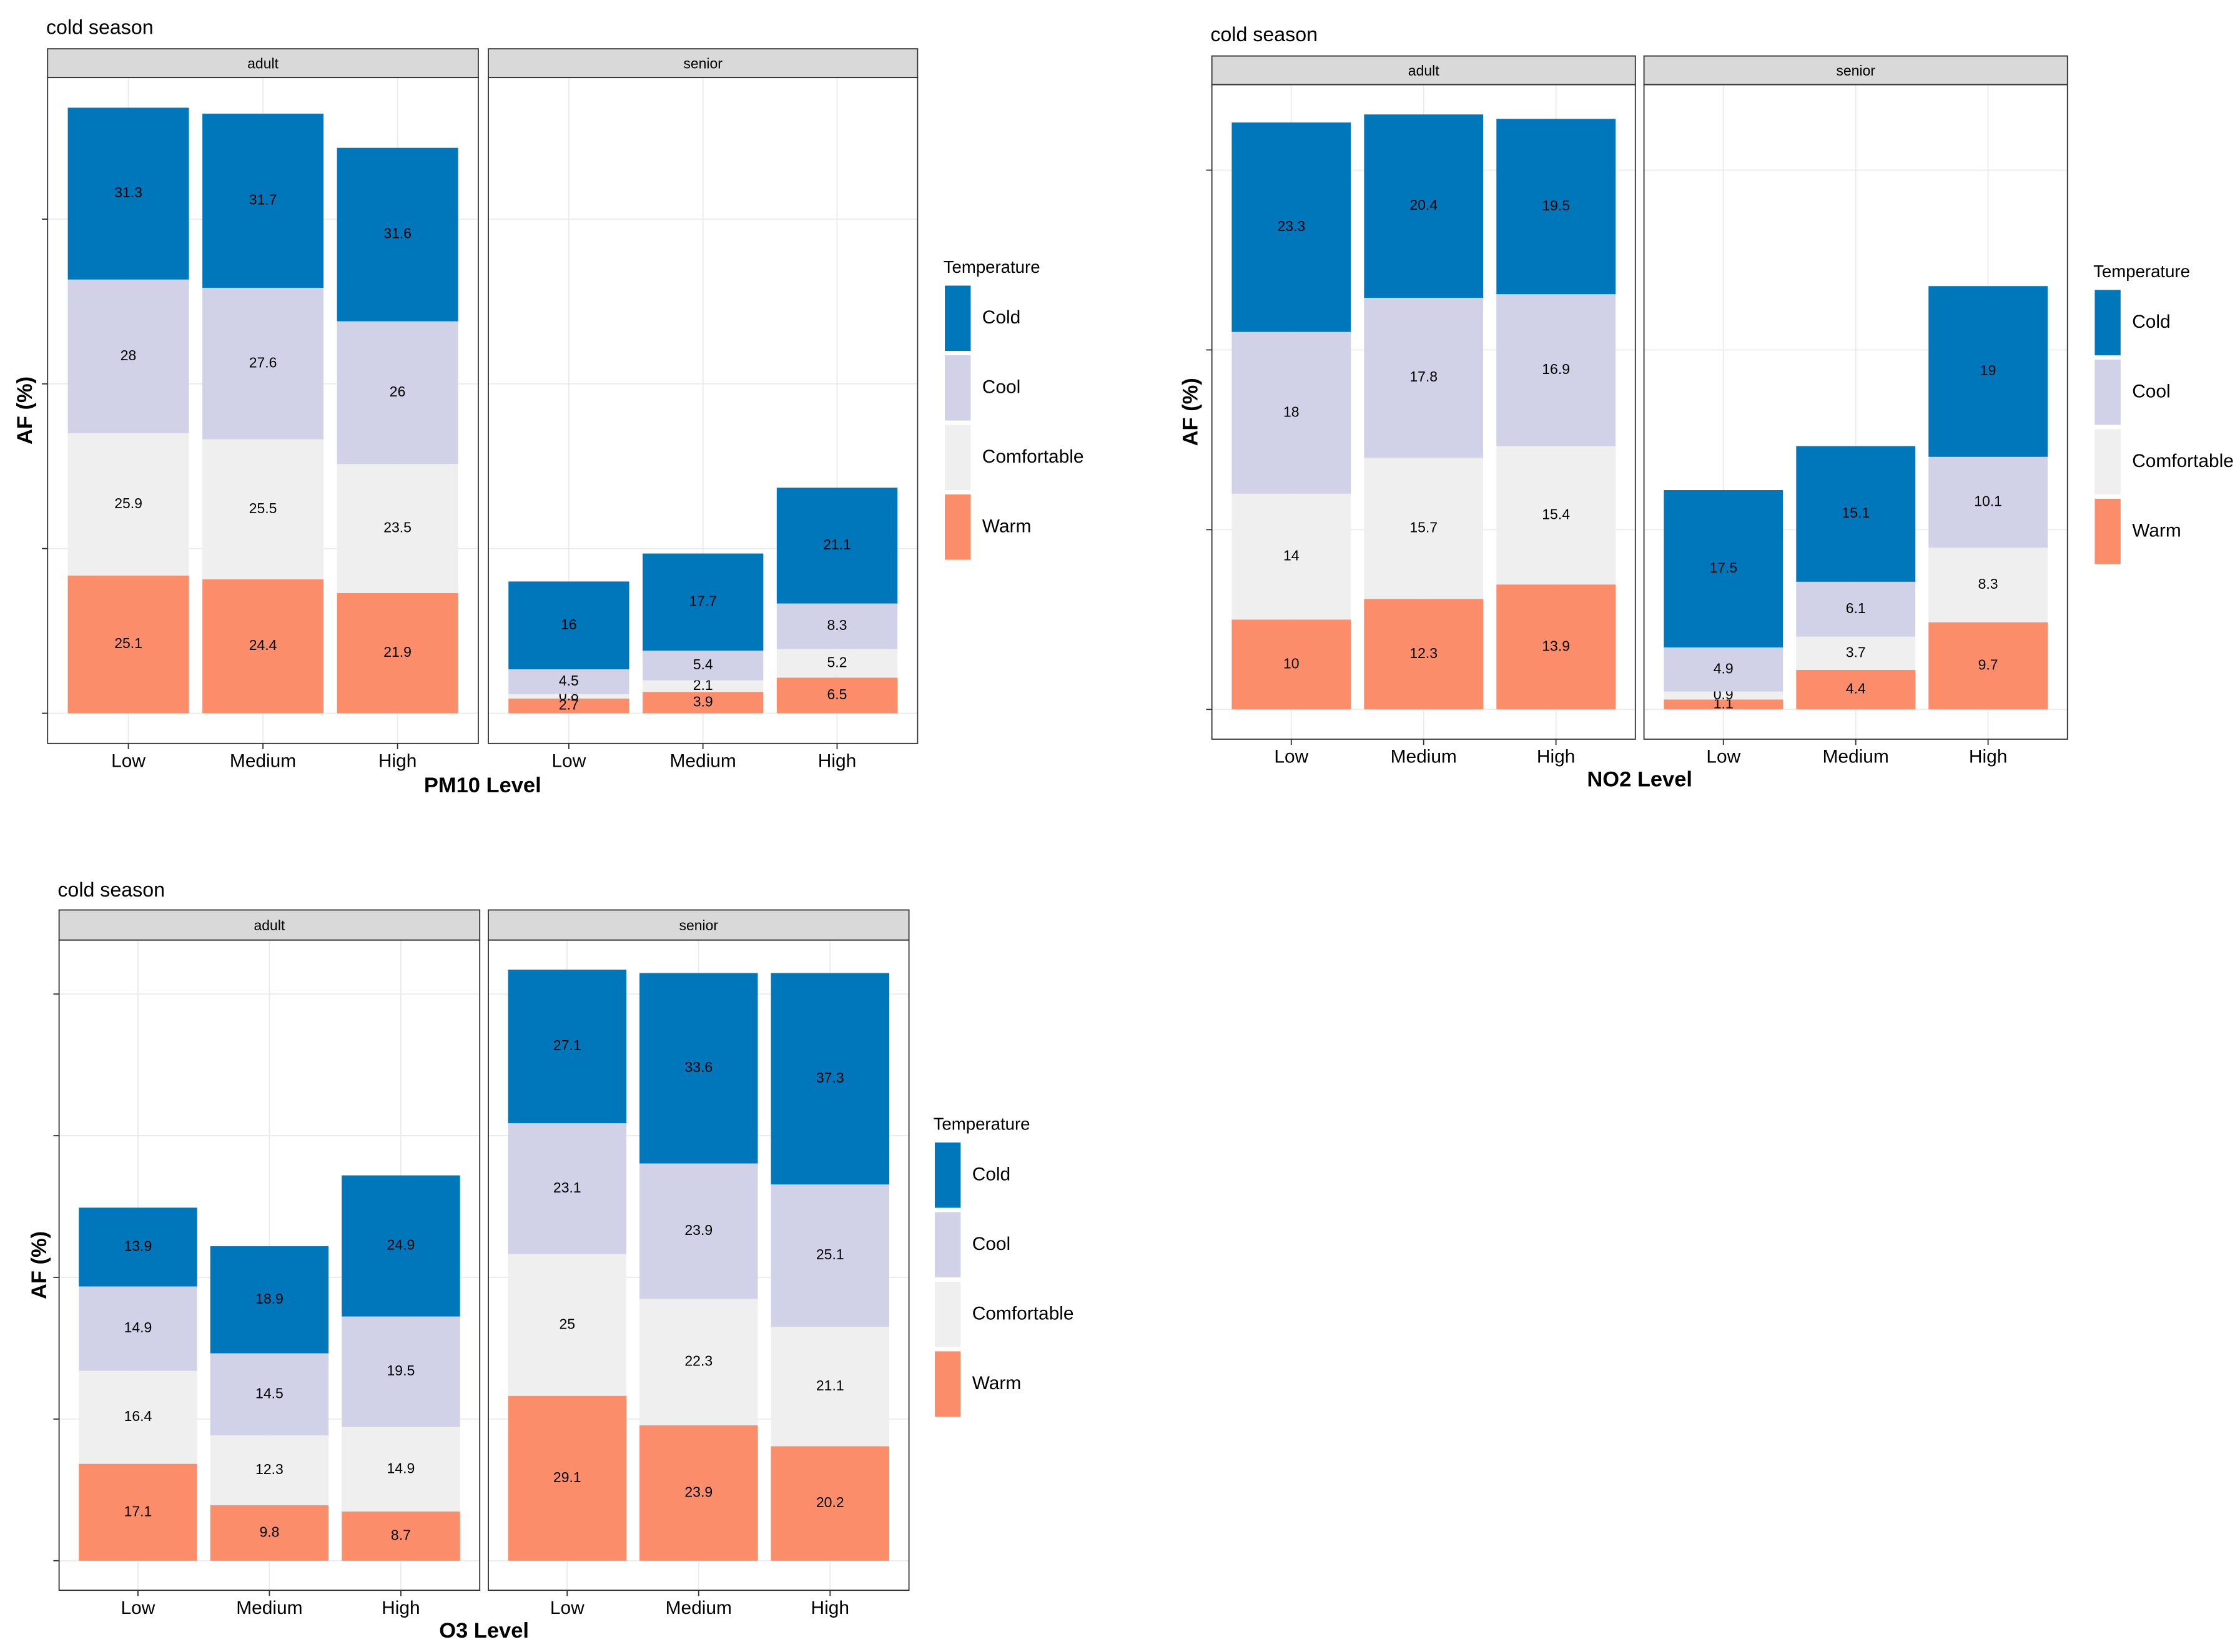 The image size is (2240, 1652). I want to click on value-label: 31.6, so click(397, 233).